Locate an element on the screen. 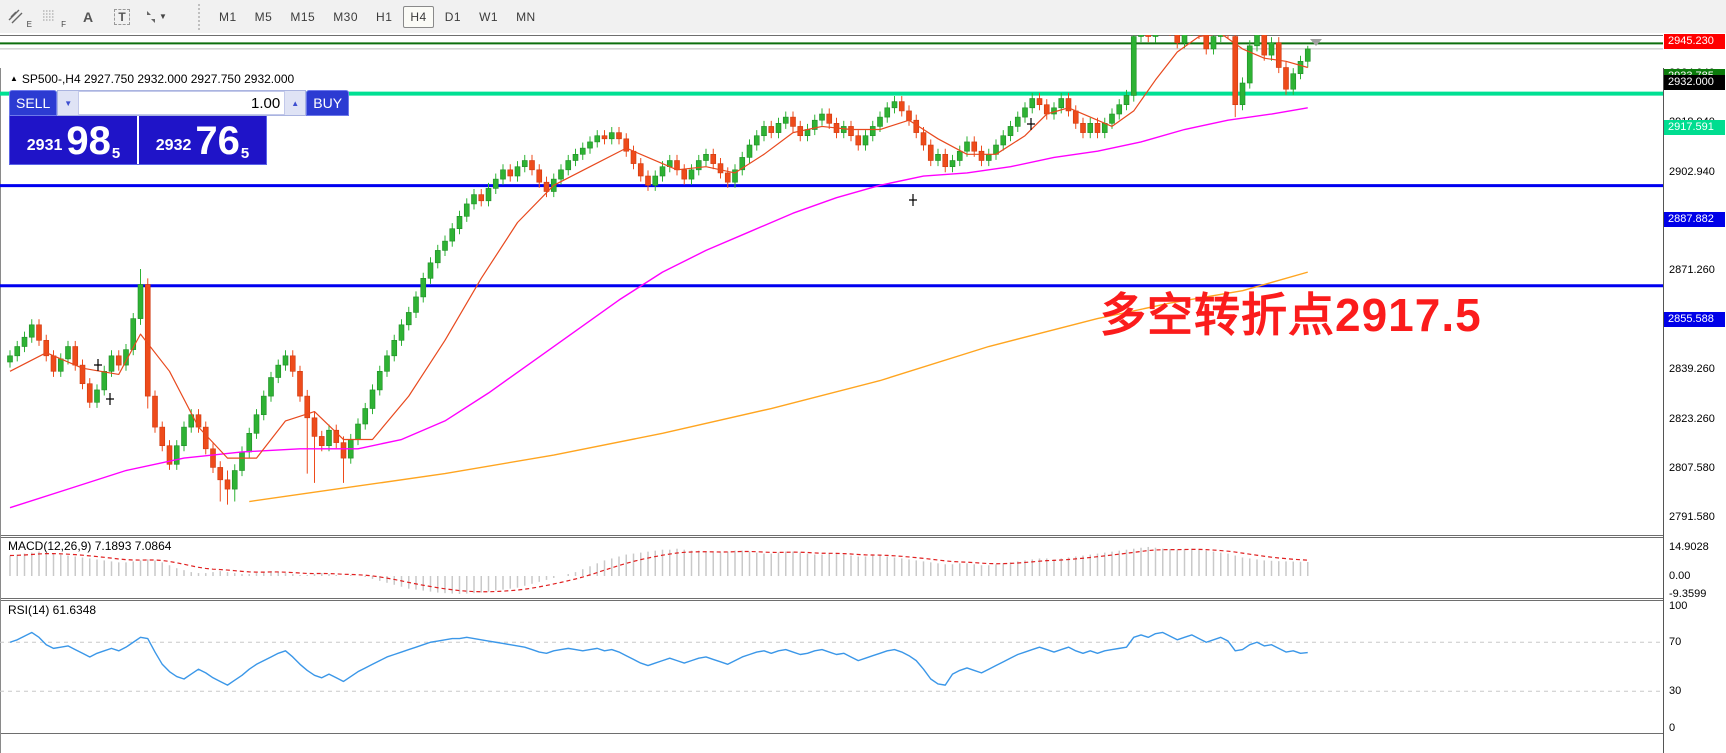  price-axis-separator is located at coordinates (1663, 410).